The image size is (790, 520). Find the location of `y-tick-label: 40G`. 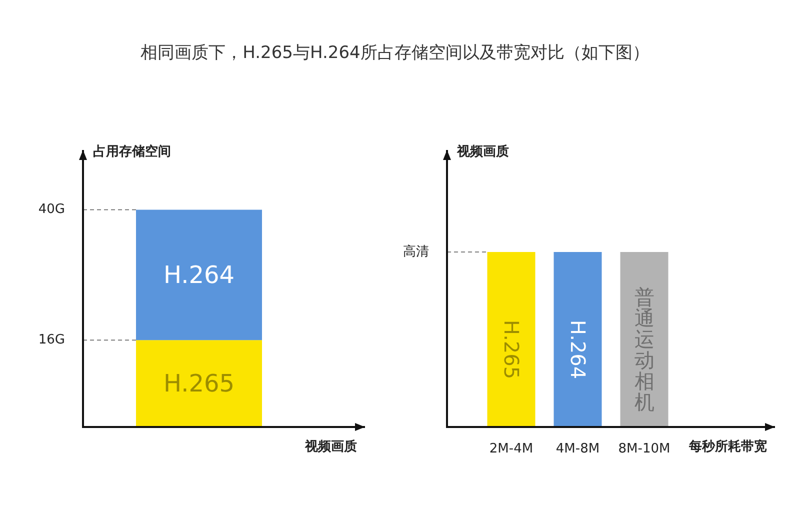

y-tick-label: 40G is located at coordinates (51, 210).